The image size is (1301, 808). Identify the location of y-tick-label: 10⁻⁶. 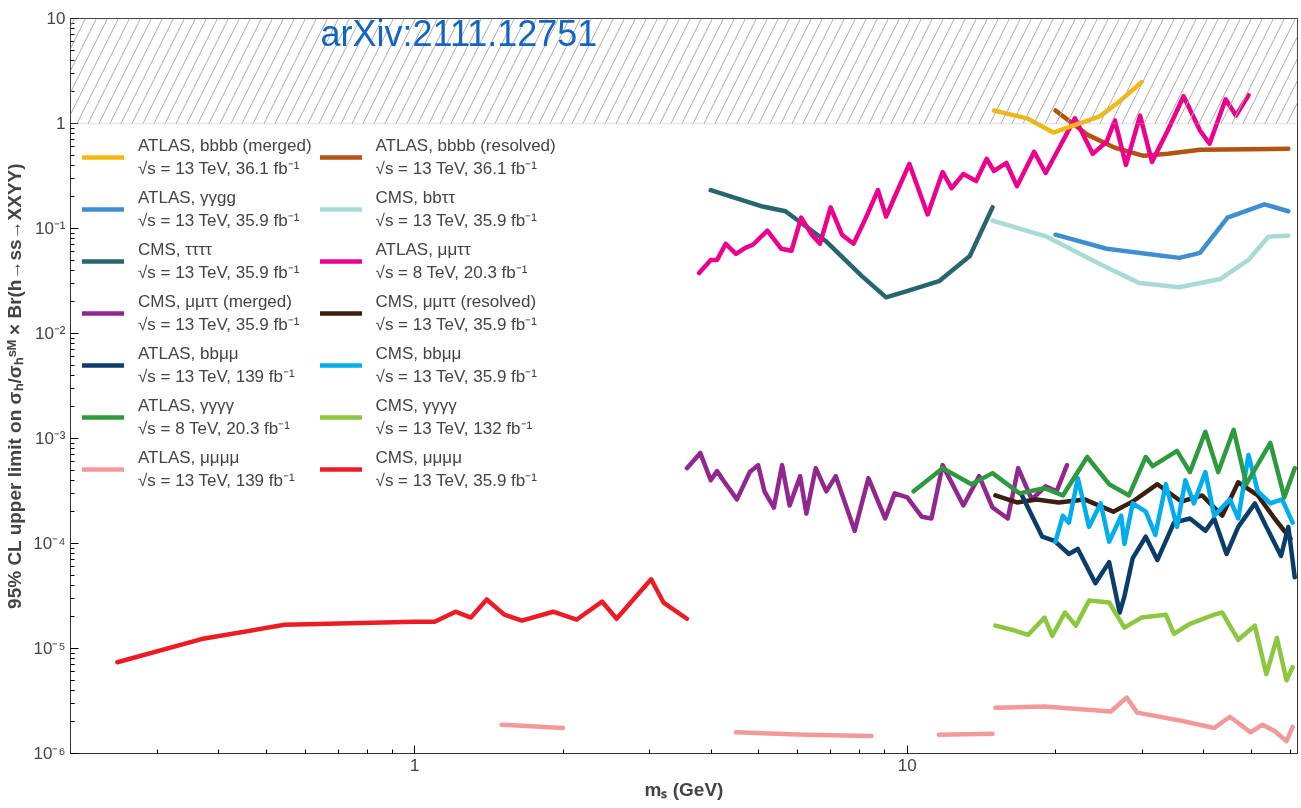
(49, 753).